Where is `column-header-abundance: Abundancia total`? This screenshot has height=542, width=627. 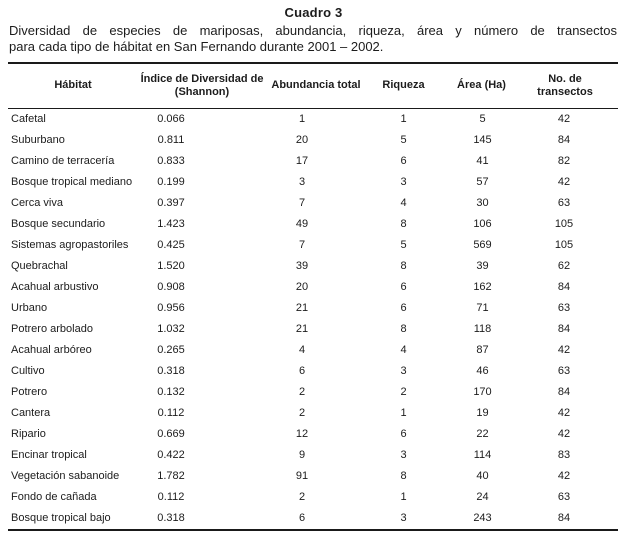 column-header-abundance: Abundancia total is located at coordinates (316, 85).